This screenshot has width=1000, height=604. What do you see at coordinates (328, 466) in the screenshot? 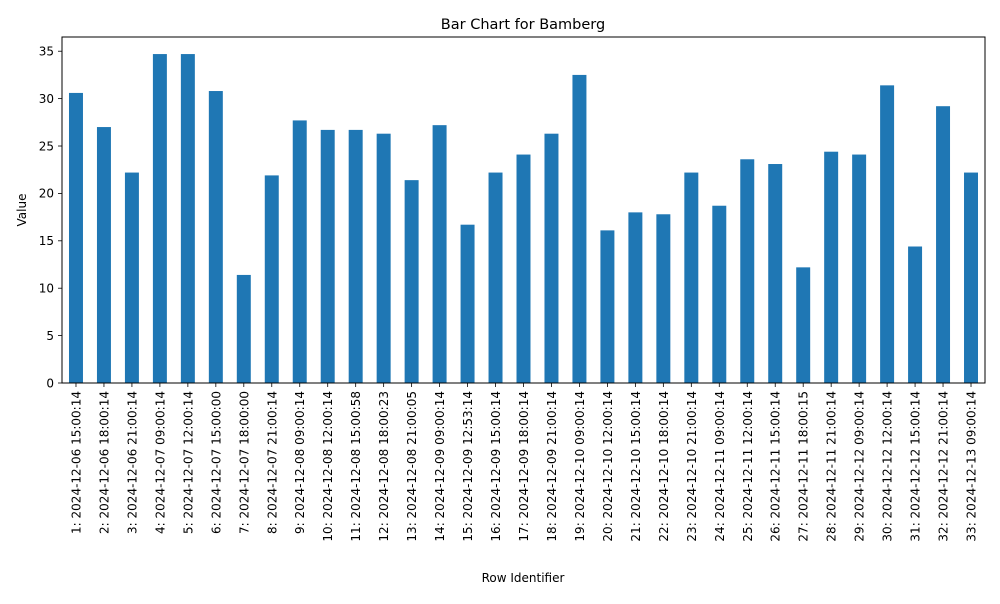
I see `x-tick-label: 10: 2024-12-08 12:00:14` at bounding box center [328, 466].